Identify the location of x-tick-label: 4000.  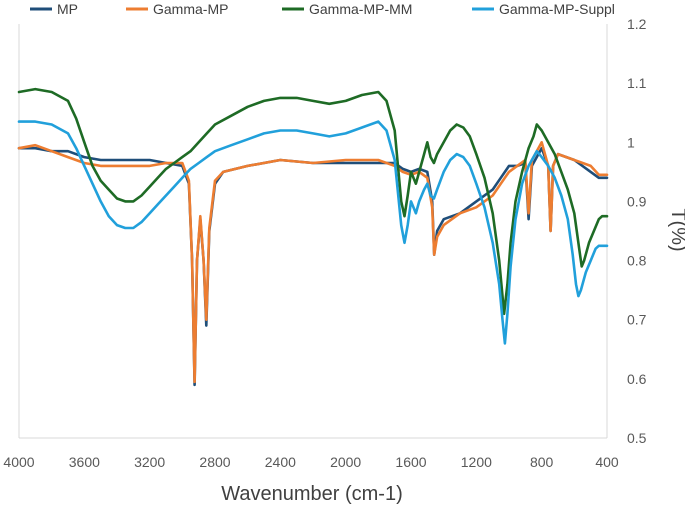
(18, 462).